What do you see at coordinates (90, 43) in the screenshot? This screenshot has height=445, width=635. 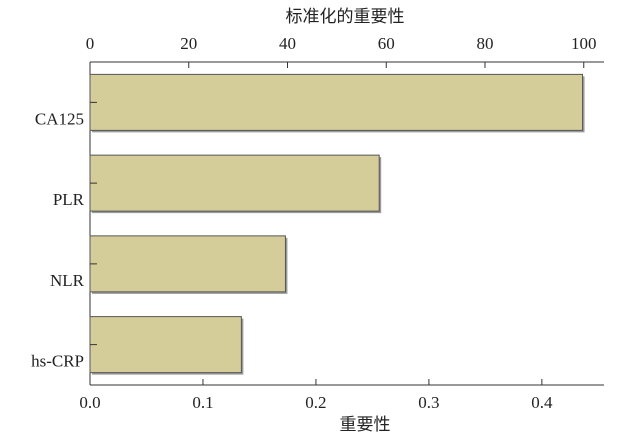 I see `x2-tick-label: 0` at bounding box center [90, 43].